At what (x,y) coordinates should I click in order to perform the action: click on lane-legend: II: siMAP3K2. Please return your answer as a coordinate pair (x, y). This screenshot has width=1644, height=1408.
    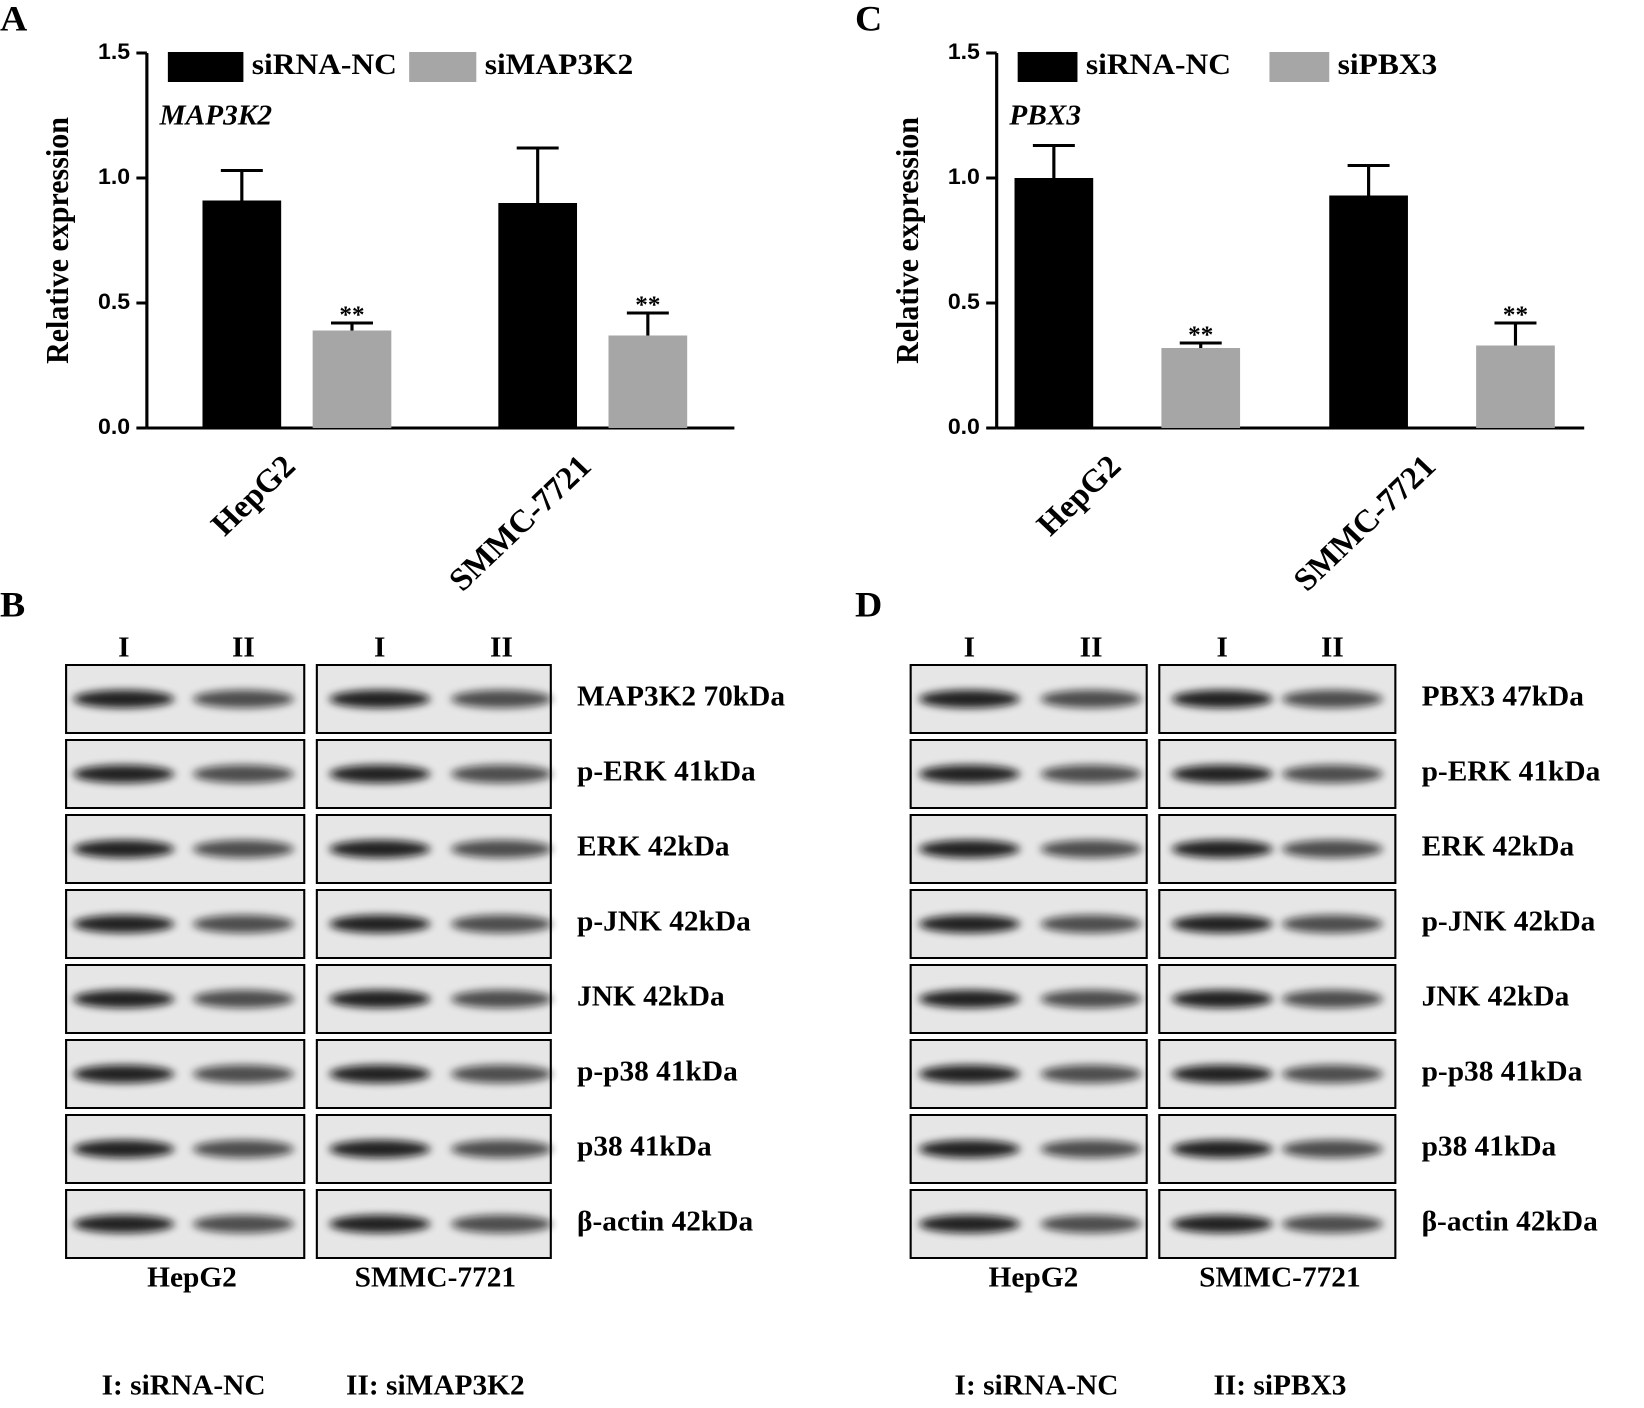
    Looking at the image, I should click on (435, 1385).